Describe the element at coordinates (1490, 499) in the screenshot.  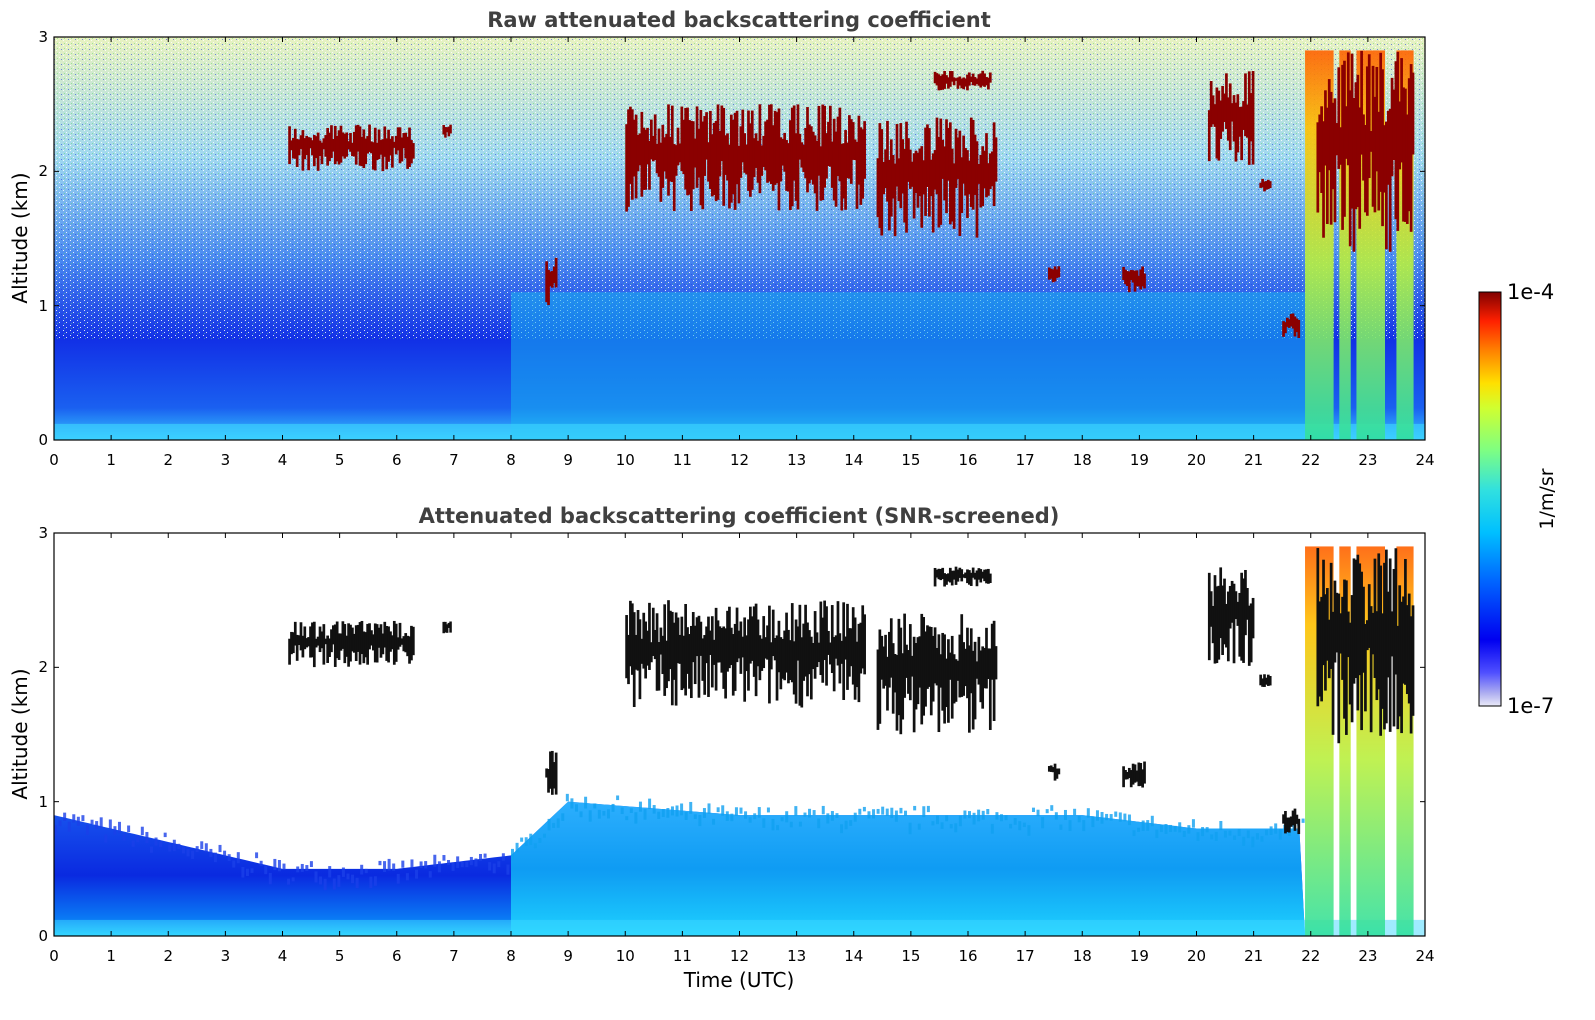
I see `colorbar-gradient` at that location.